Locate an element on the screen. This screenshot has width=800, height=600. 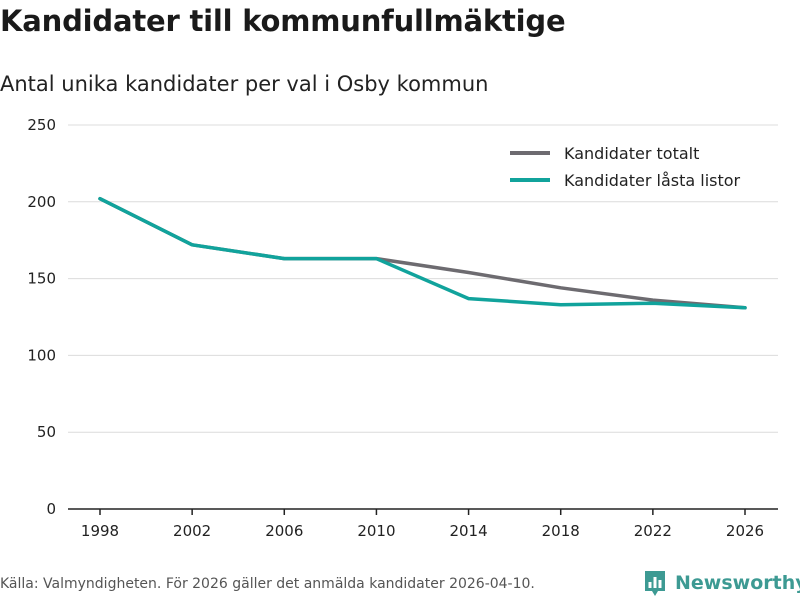
chart-title: Kandidater till kommunfullmäktige is located at coordinates (283, 21).